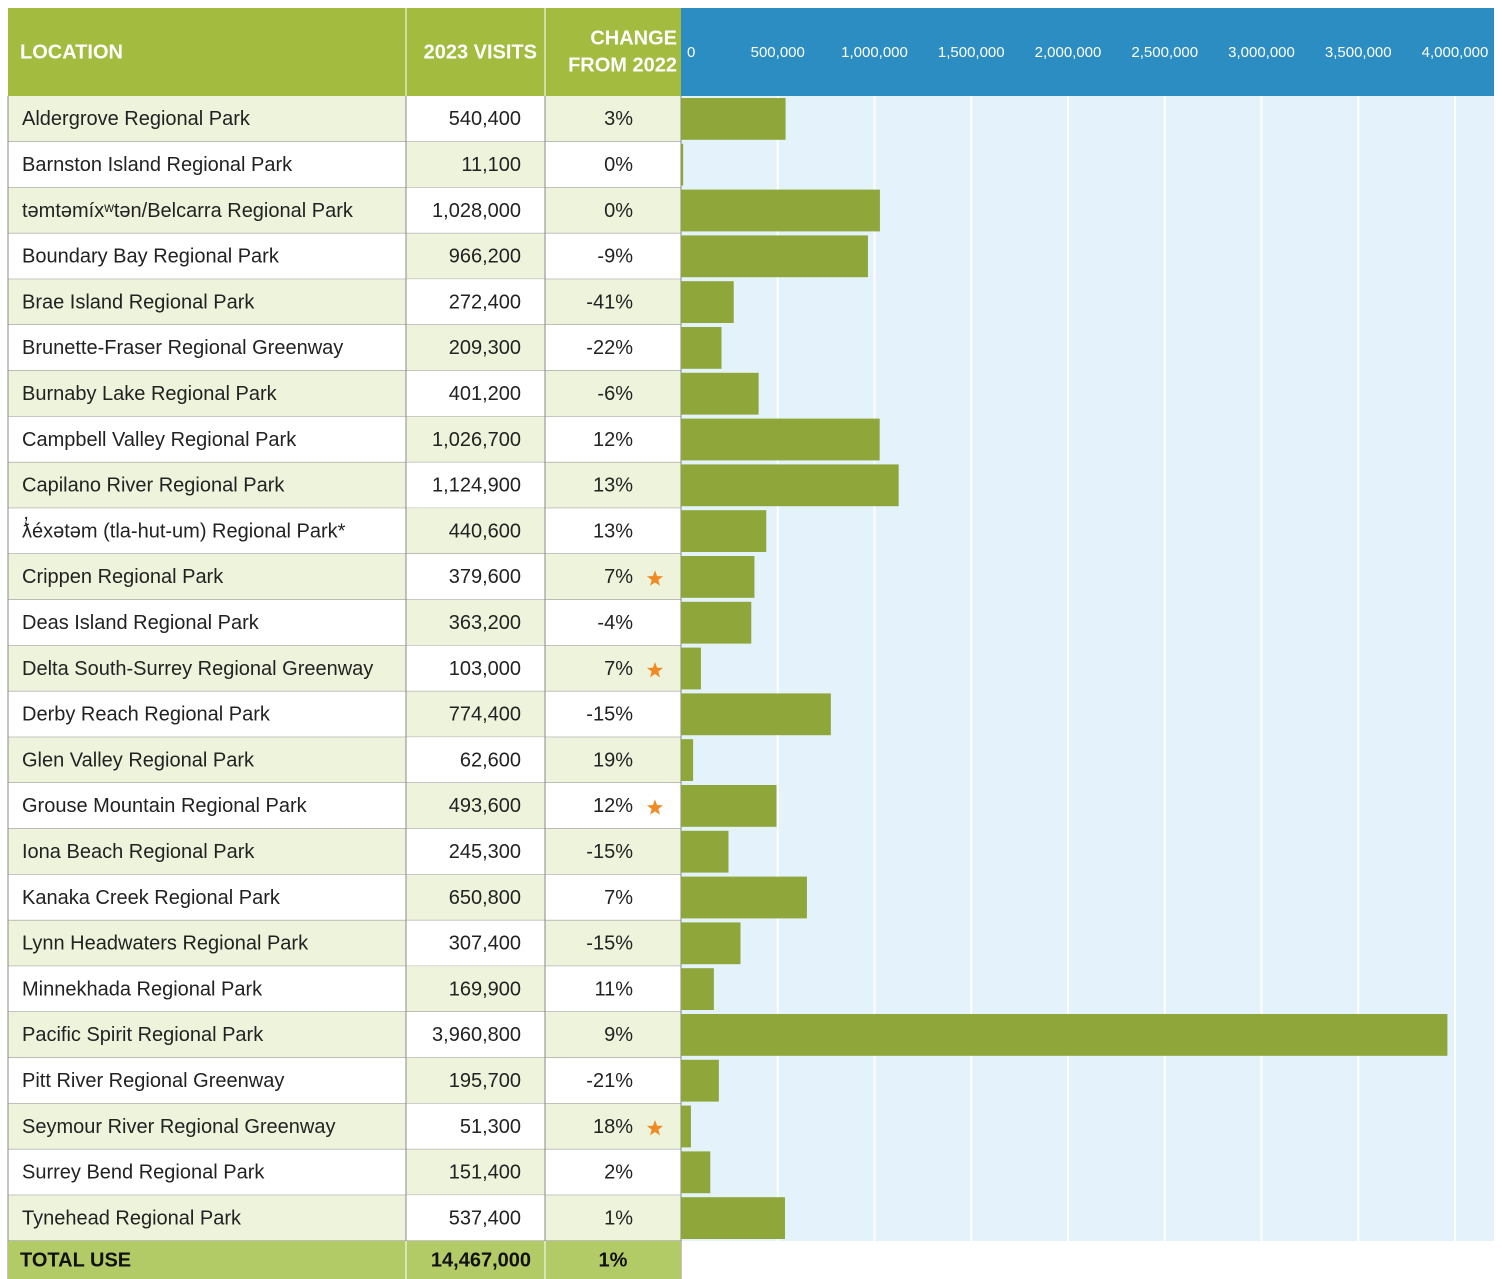 Image resolution: width=1502 pixels, height=1279 pixels. I want to click on visits: 363,200, so click(485, 623).